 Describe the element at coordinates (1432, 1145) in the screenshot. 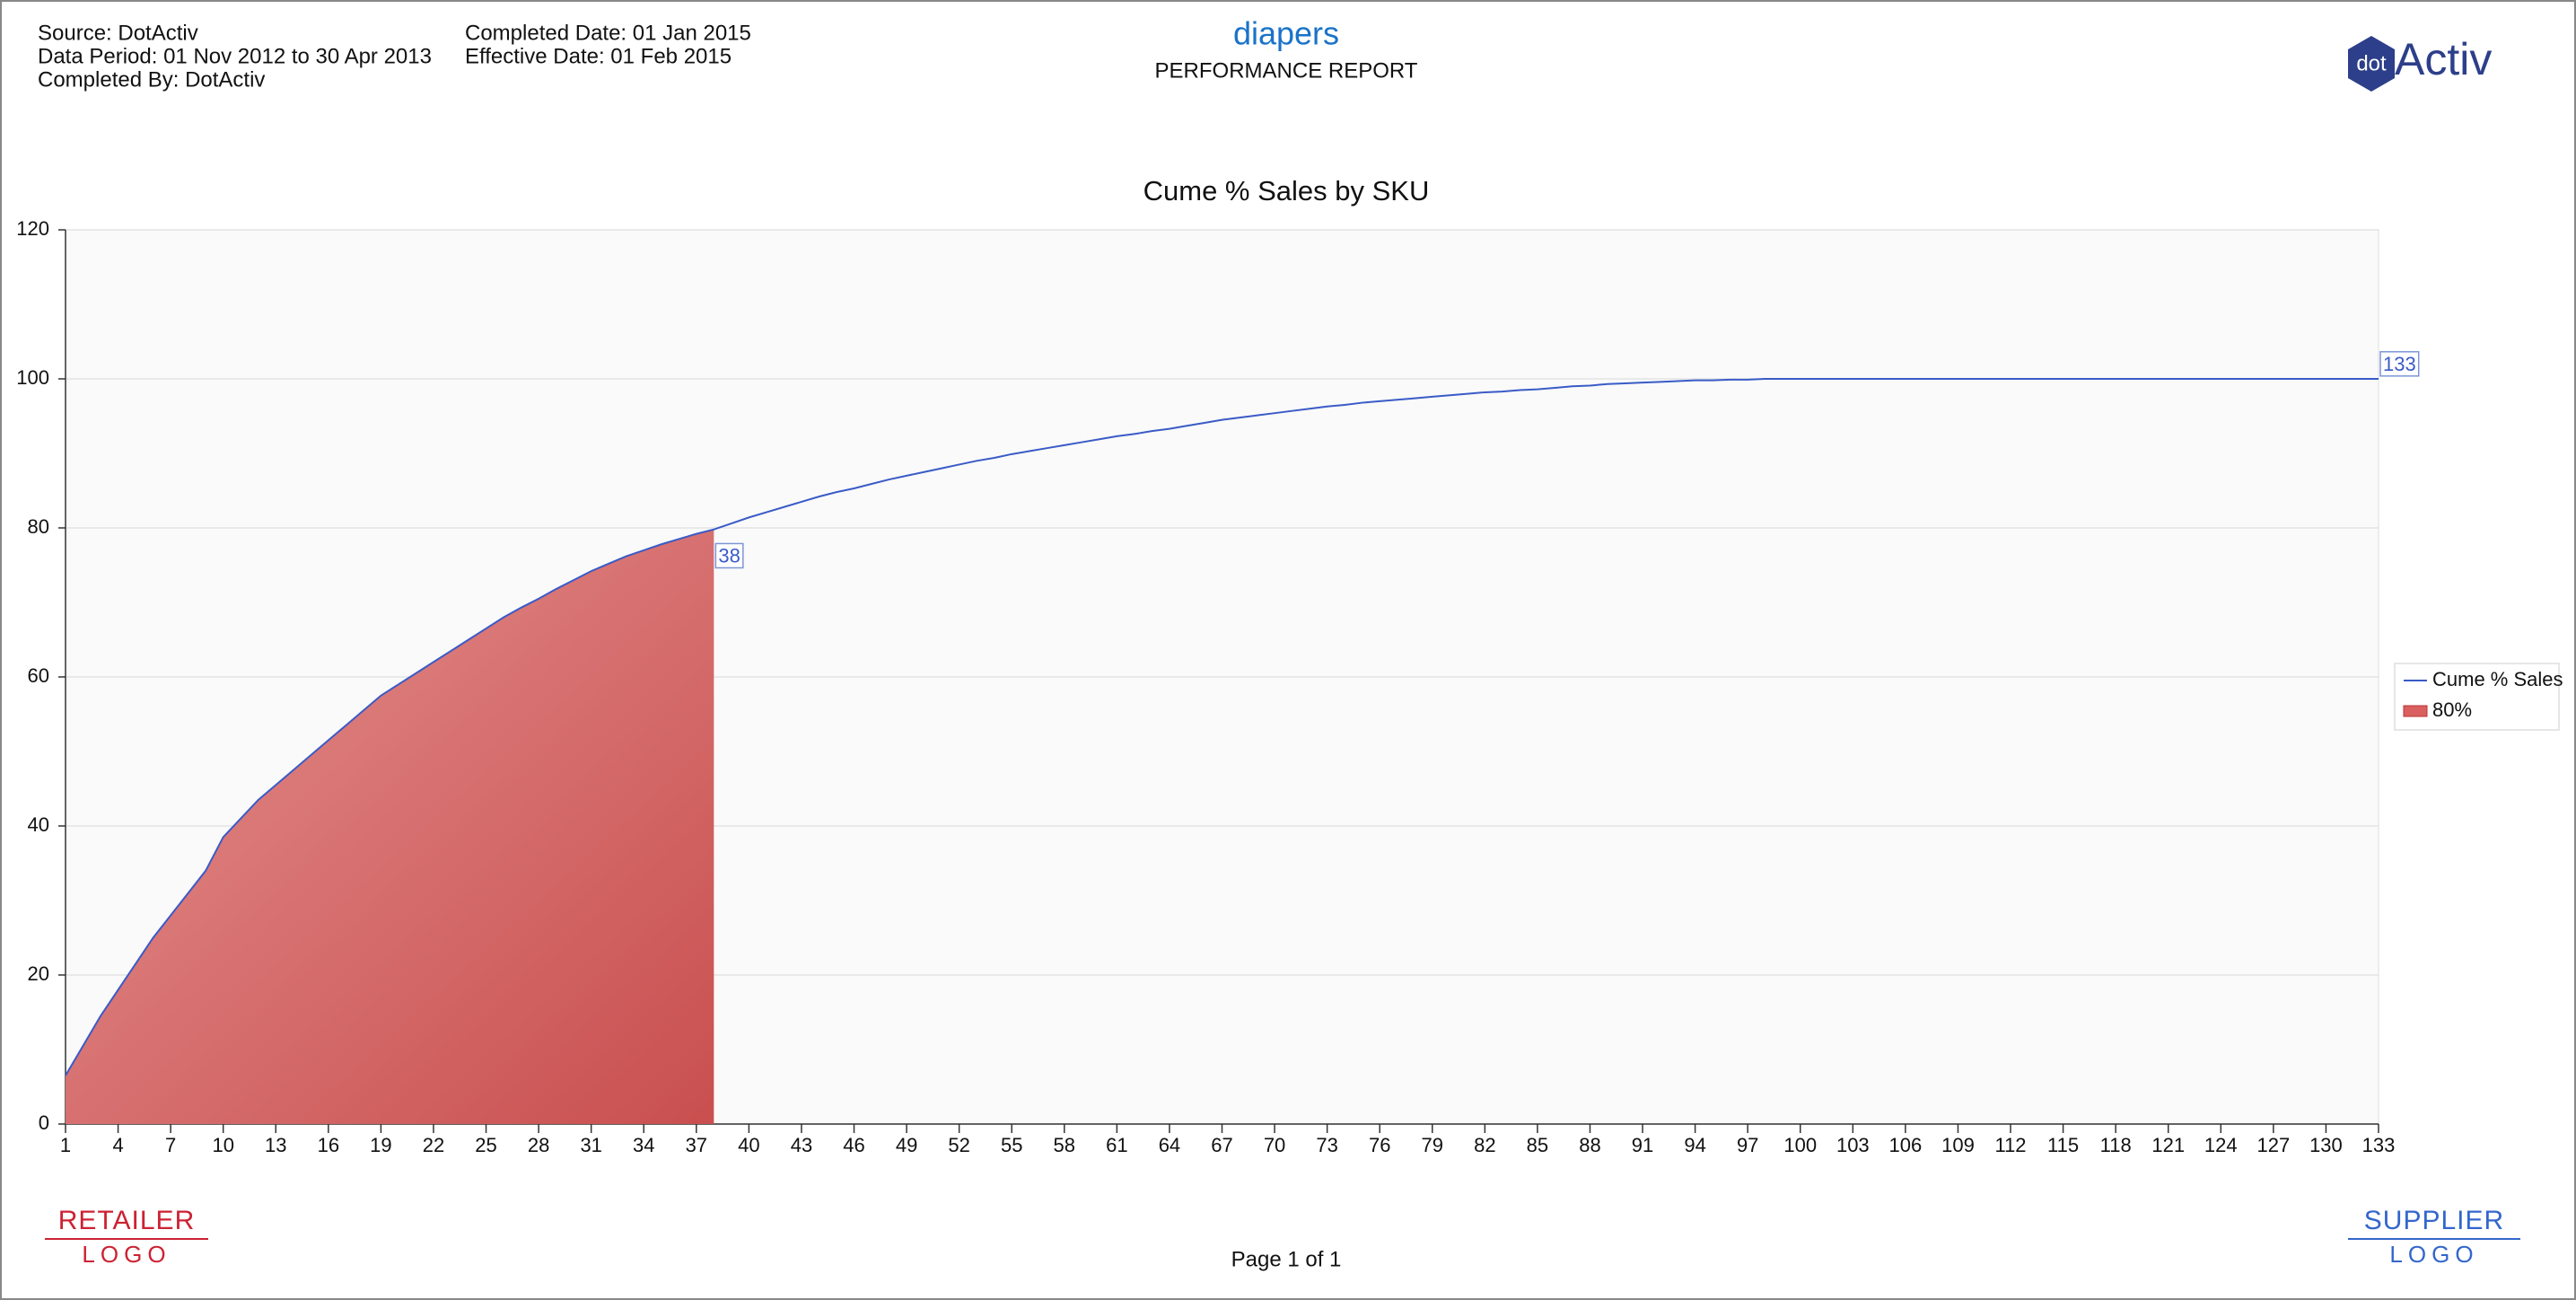

I see `x-tick-label: 79` at that location.